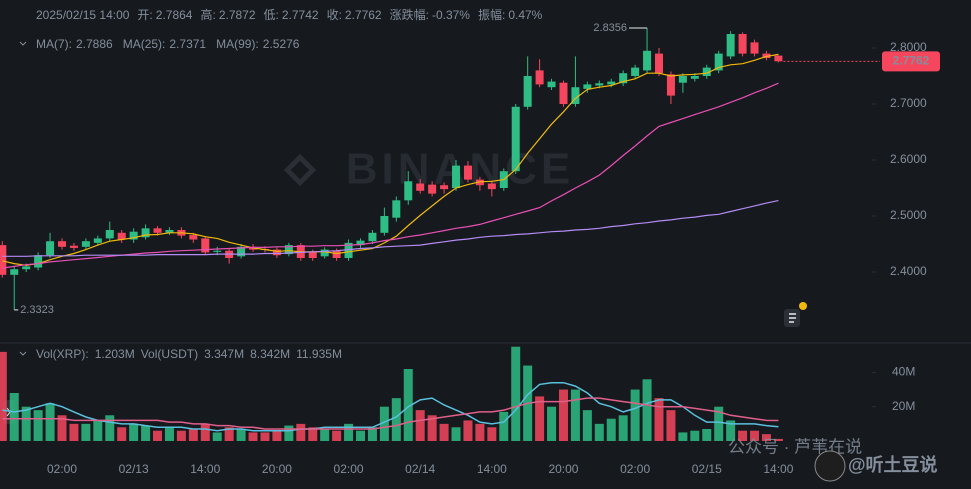 This screenshot has width=971, height=489. I want to click on legend-label: MA(7):, so click(54, 44).